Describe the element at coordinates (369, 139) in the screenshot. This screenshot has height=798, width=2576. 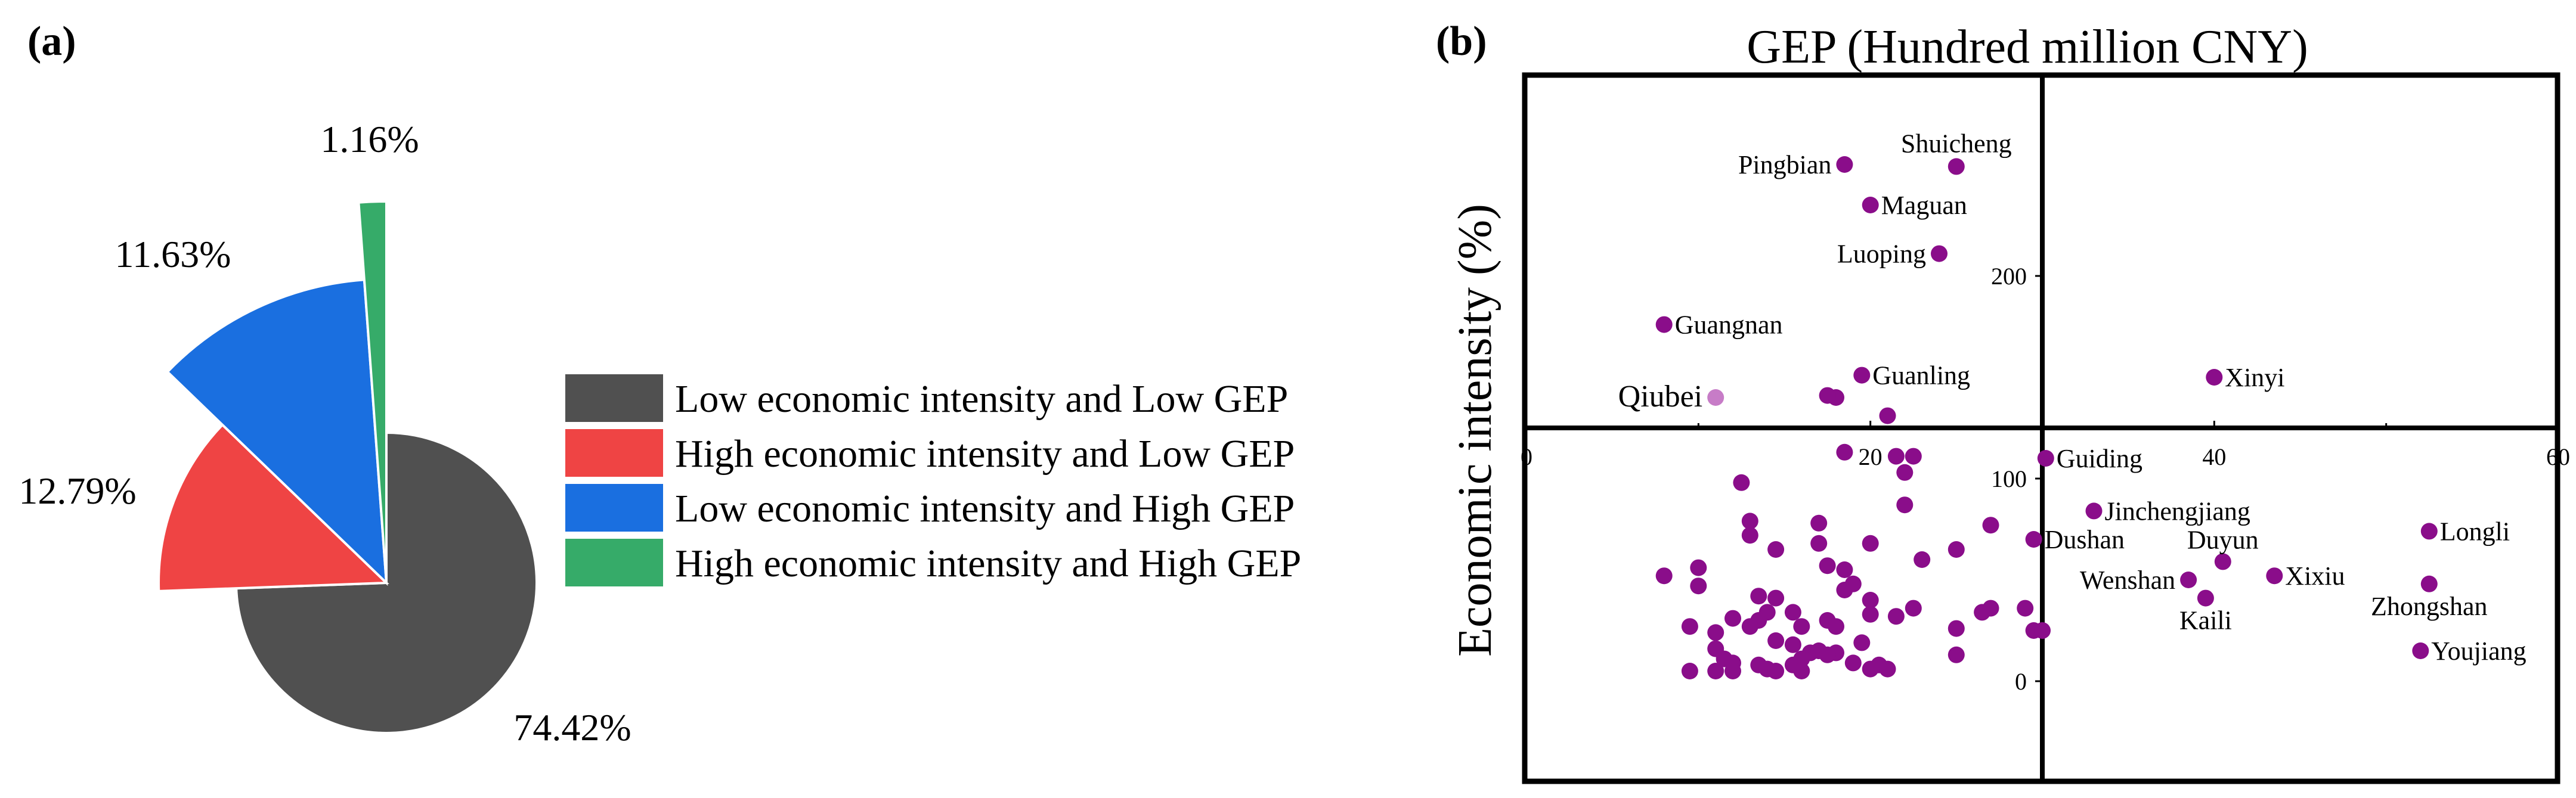
I see `pie-value-label-high-economic-intensity-and-high-gep: 1.16%` at that location.